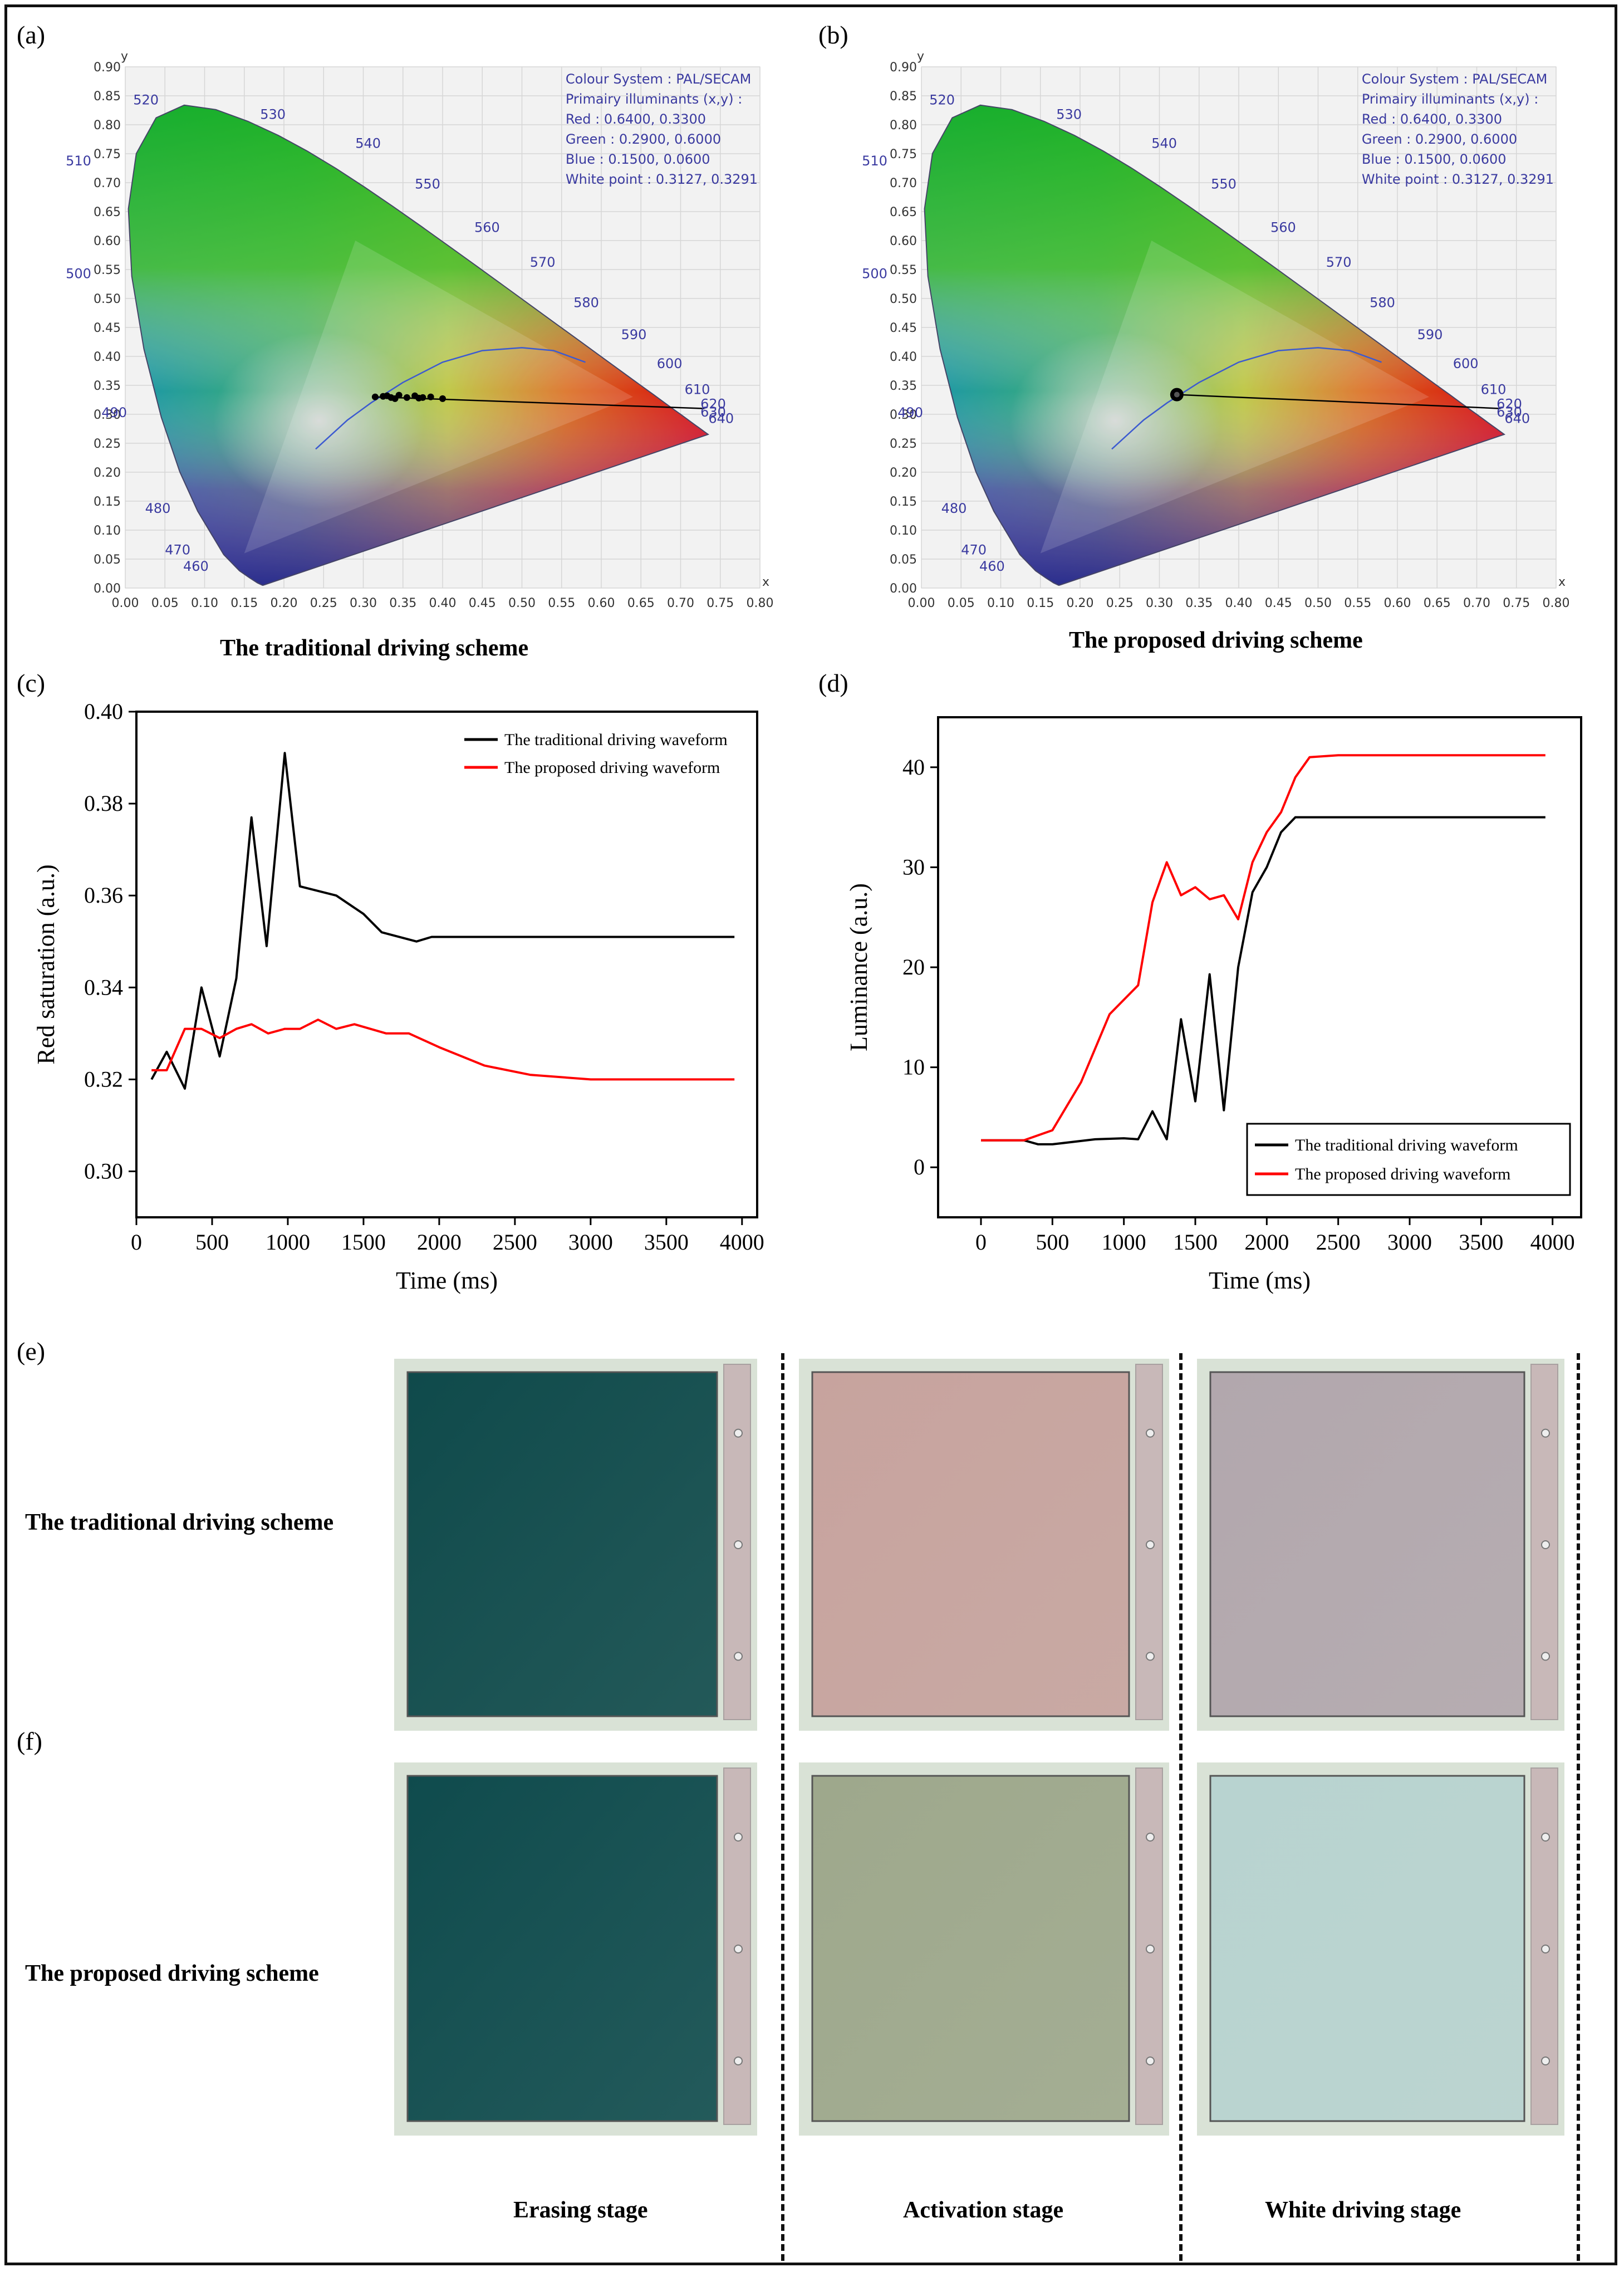 Image resolution: width=1624 pixels, height=2272 pixels. I want to click on wavelength-label-460: 460, so click(196, 567).